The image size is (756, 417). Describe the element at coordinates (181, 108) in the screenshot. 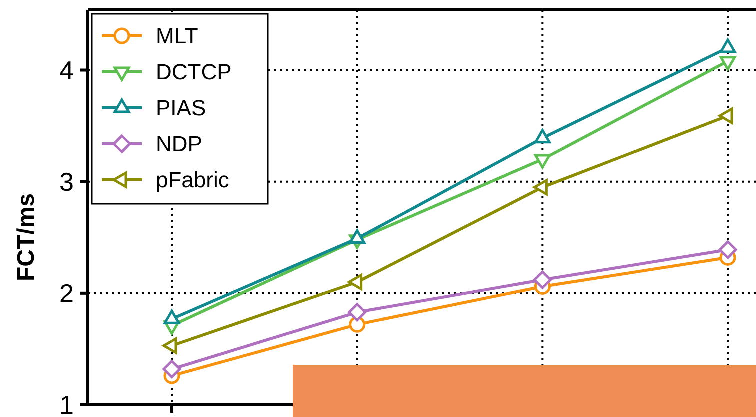

I see `legend-label: PIAS` at that location.